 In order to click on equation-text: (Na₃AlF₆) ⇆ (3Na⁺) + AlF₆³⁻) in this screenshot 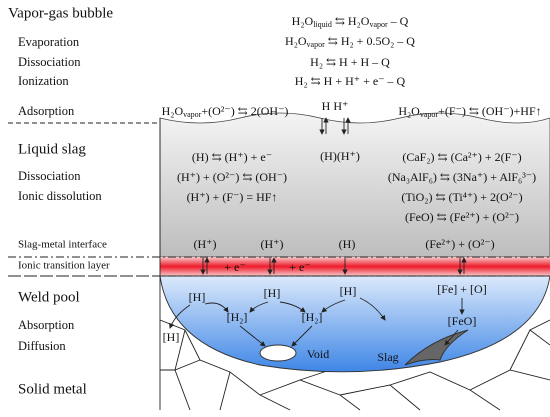, I will do `click(462, 177)`.